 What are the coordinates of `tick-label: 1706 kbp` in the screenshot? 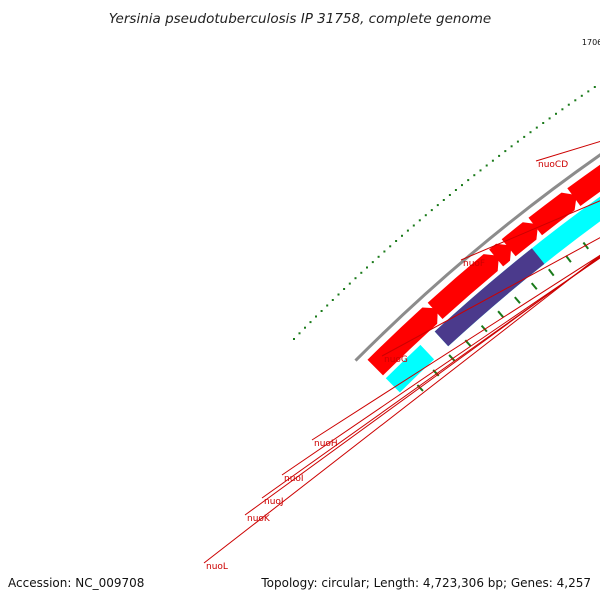 It's located at (591, 42).